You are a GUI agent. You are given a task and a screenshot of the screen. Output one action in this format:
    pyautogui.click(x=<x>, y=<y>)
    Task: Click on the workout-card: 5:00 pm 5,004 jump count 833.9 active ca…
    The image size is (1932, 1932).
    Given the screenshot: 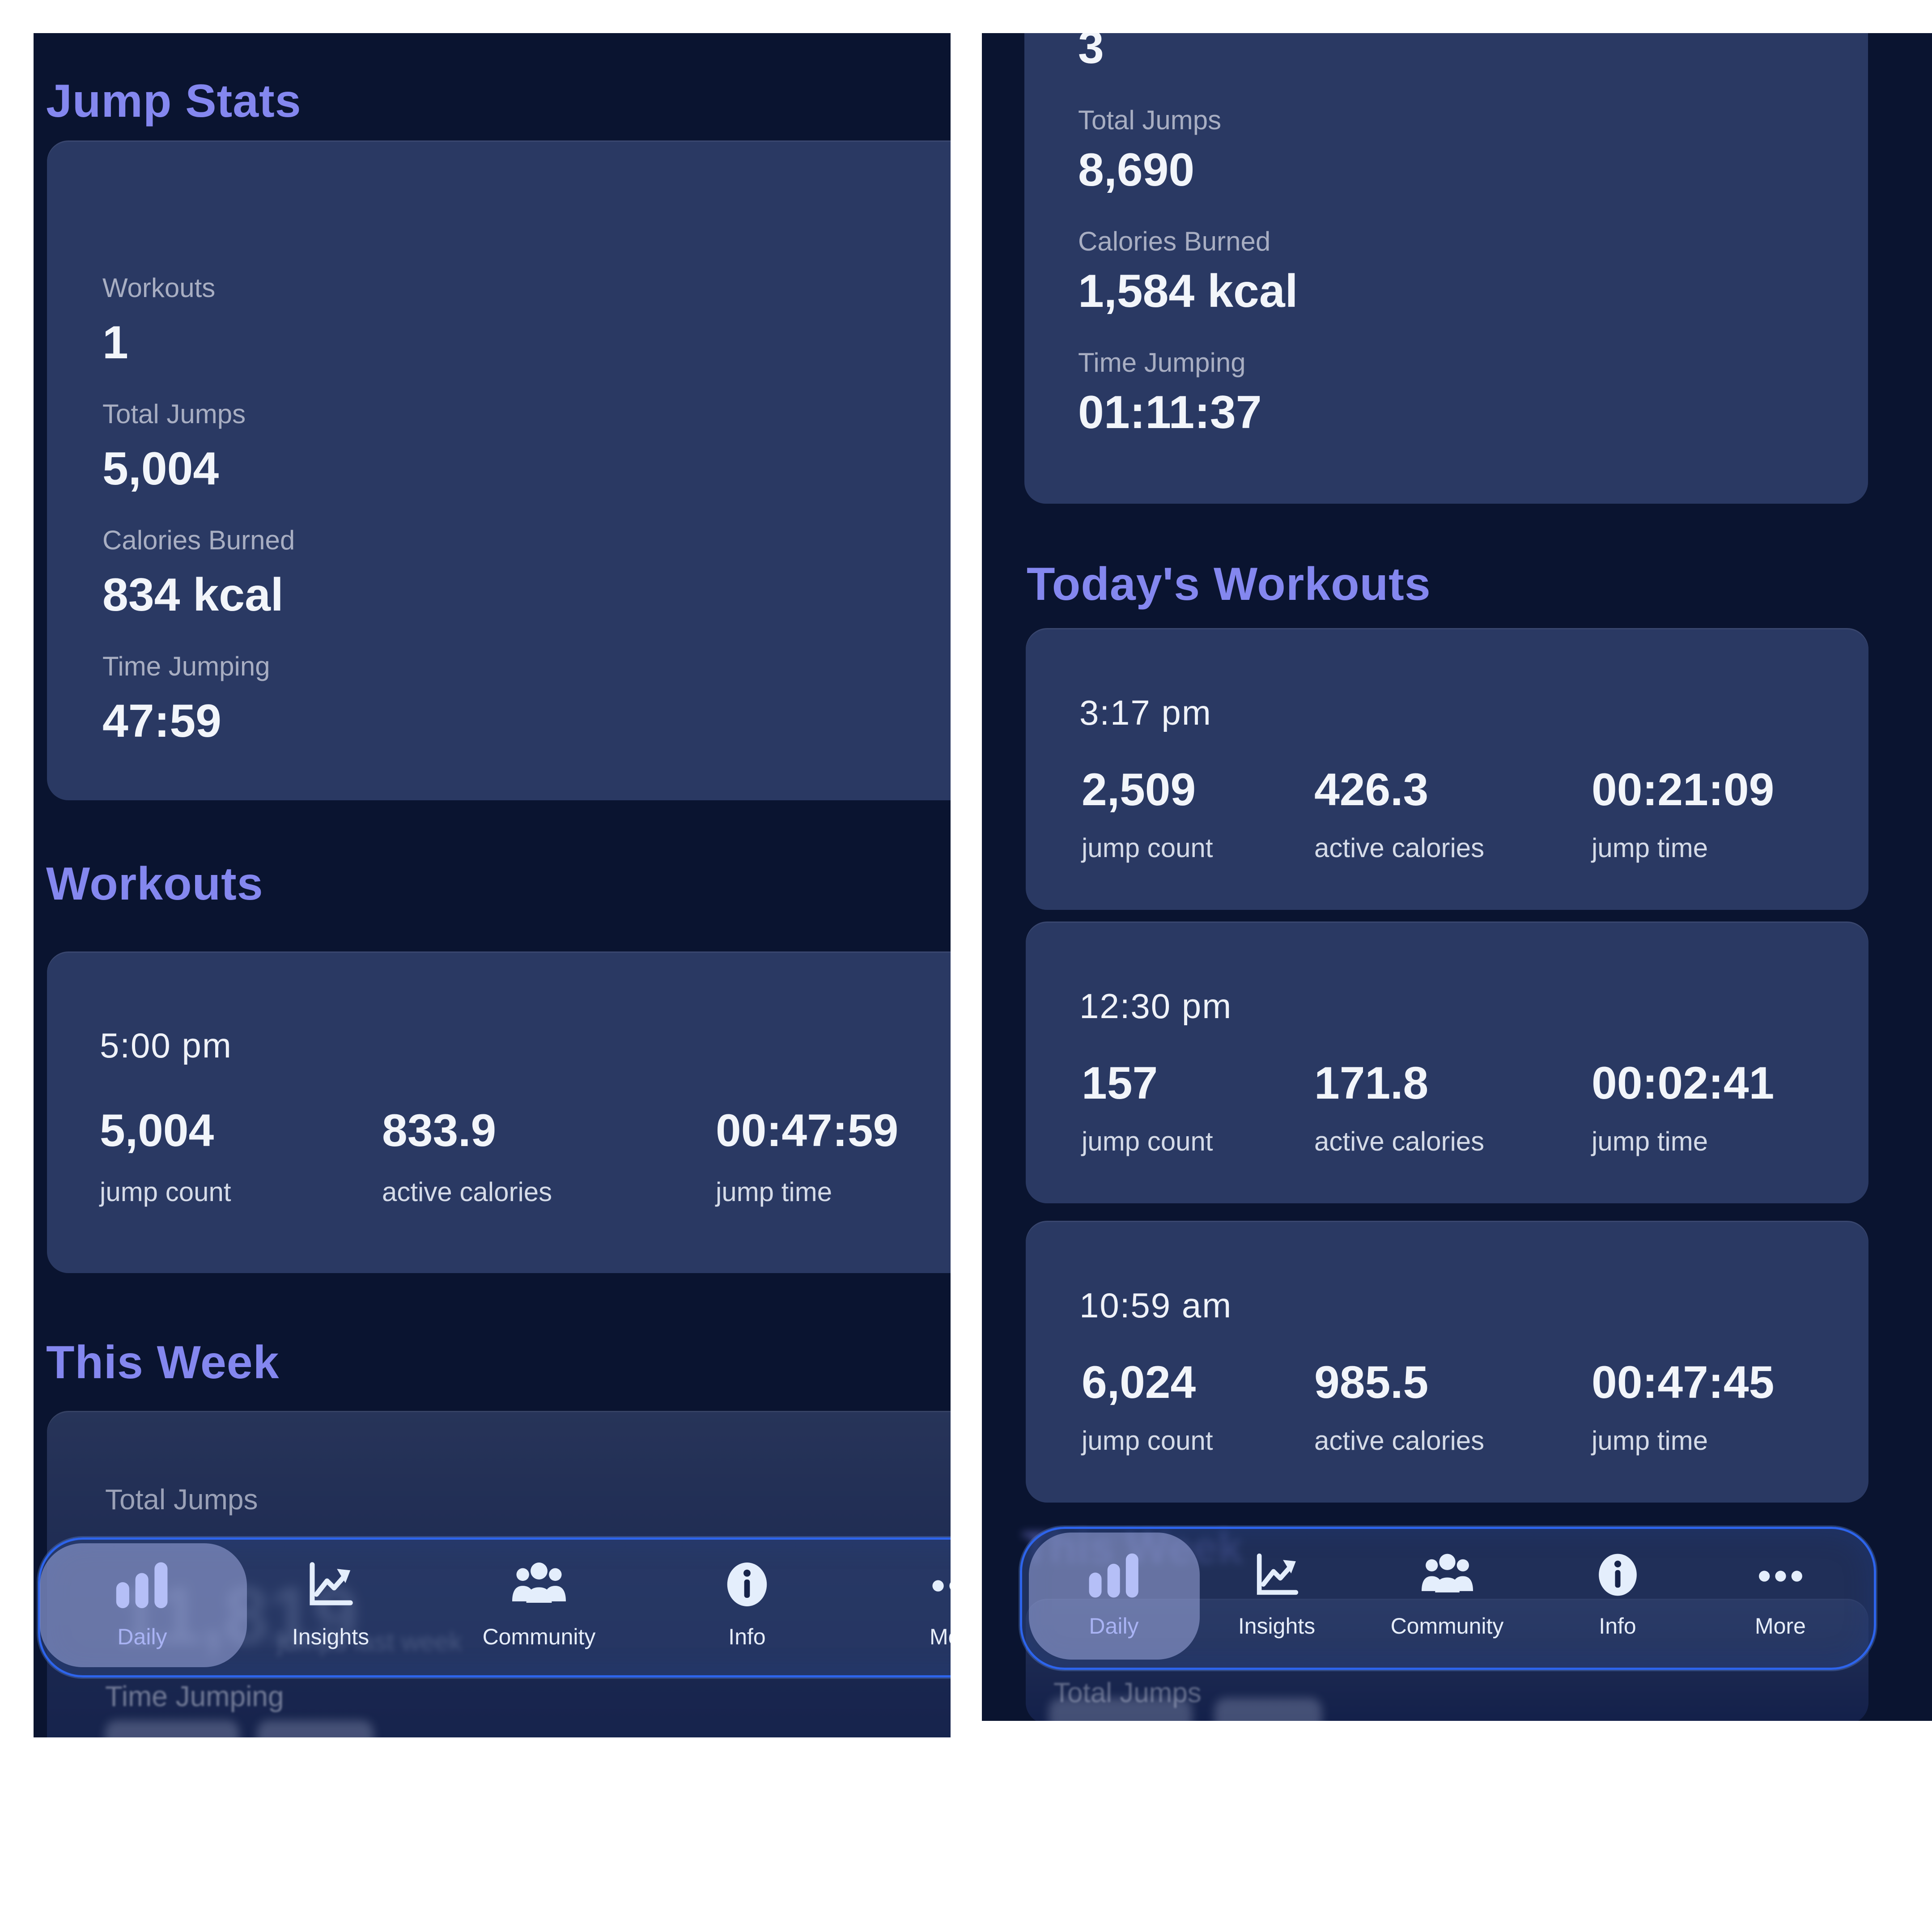 What is the action you would take?
    pyautogui.click(x=499, y=1112)
    